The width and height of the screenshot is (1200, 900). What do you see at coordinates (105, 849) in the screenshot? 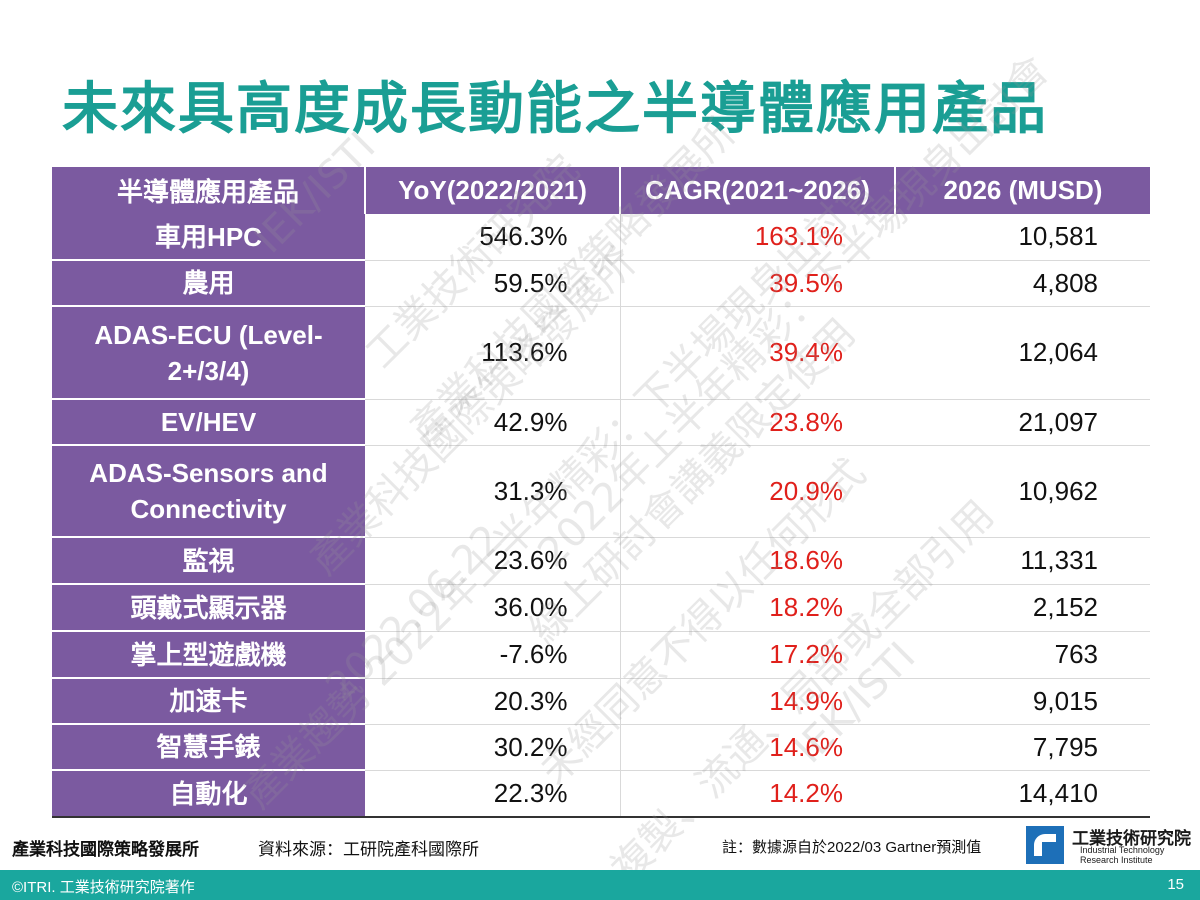
I see `footer-org: 產業科技國際策略發展所` at bounding box center [105, 849].